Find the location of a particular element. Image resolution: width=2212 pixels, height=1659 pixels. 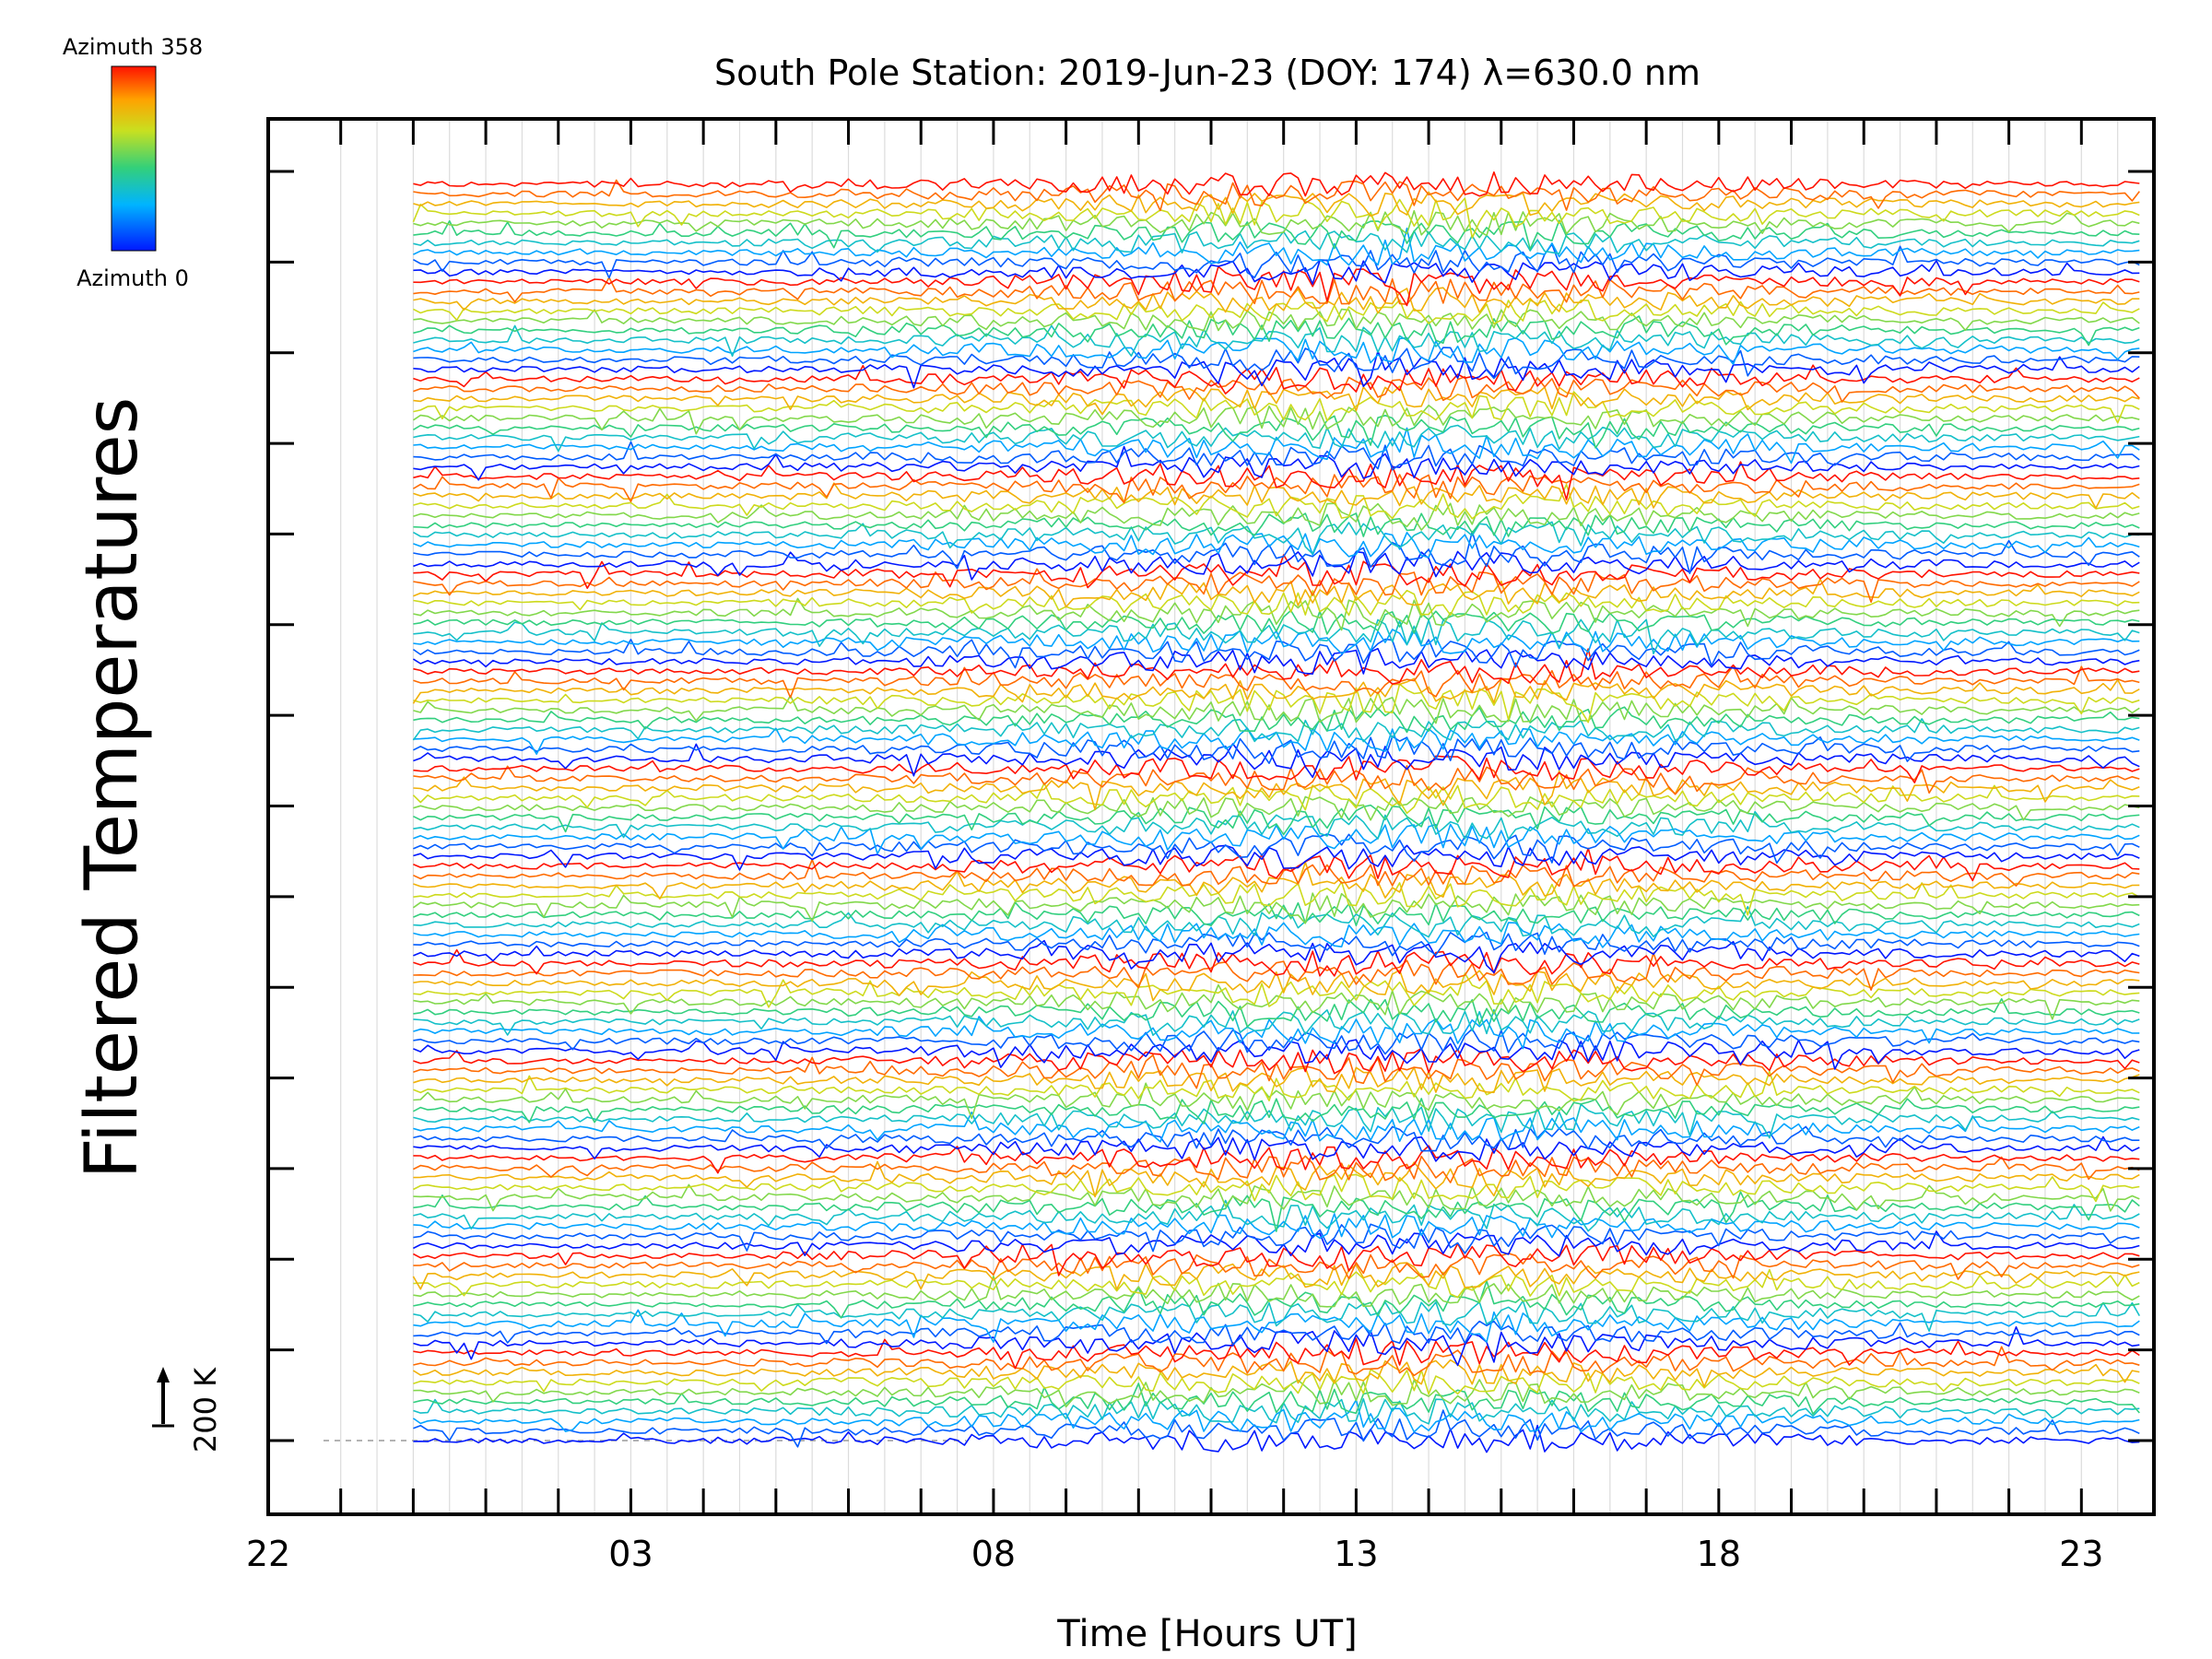

scale-bar: 200 K is located at coordinates (187, 1410).